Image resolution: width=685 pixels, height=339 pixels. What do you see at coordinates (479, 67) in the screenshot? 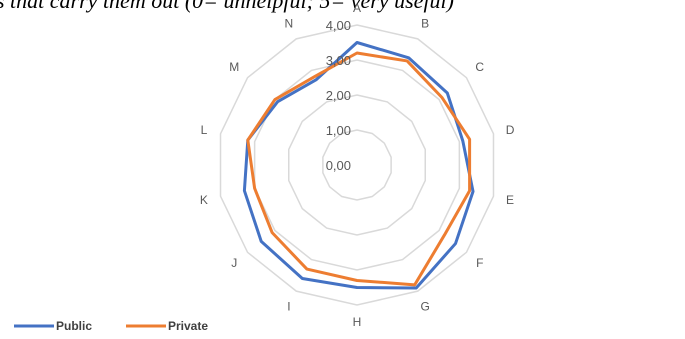
I see `category-label: C` at bounding box center [479, 67].